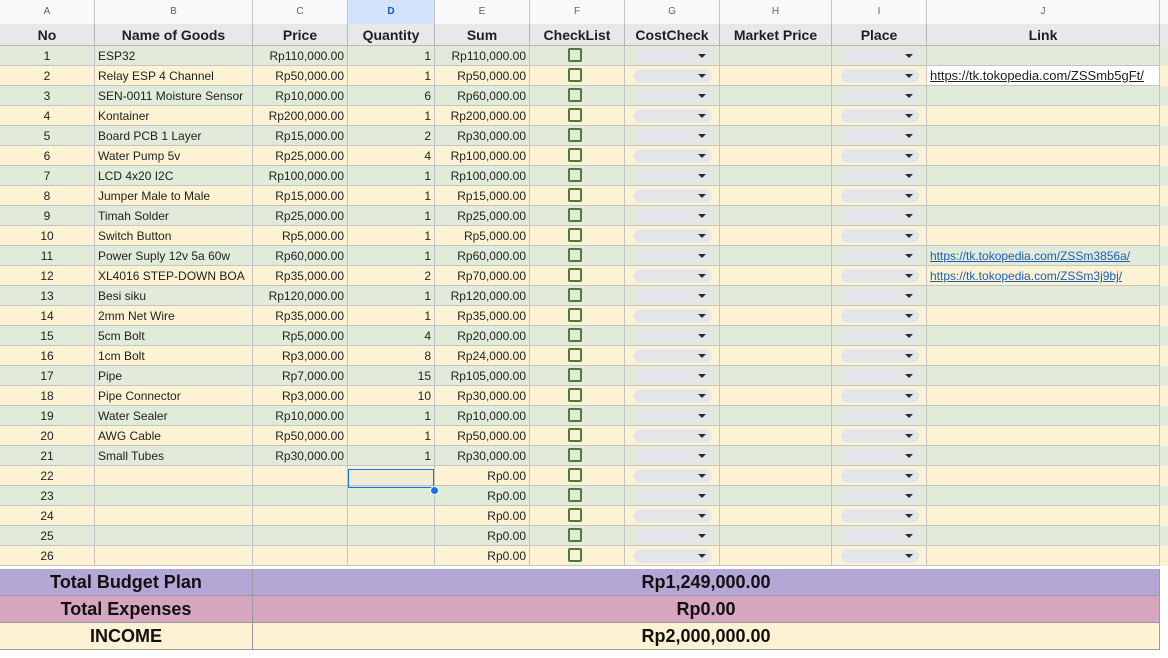  Describe the element at coordinates (174, 436) in the screenshot. I see `name-cell: AWG Cable` at that location.